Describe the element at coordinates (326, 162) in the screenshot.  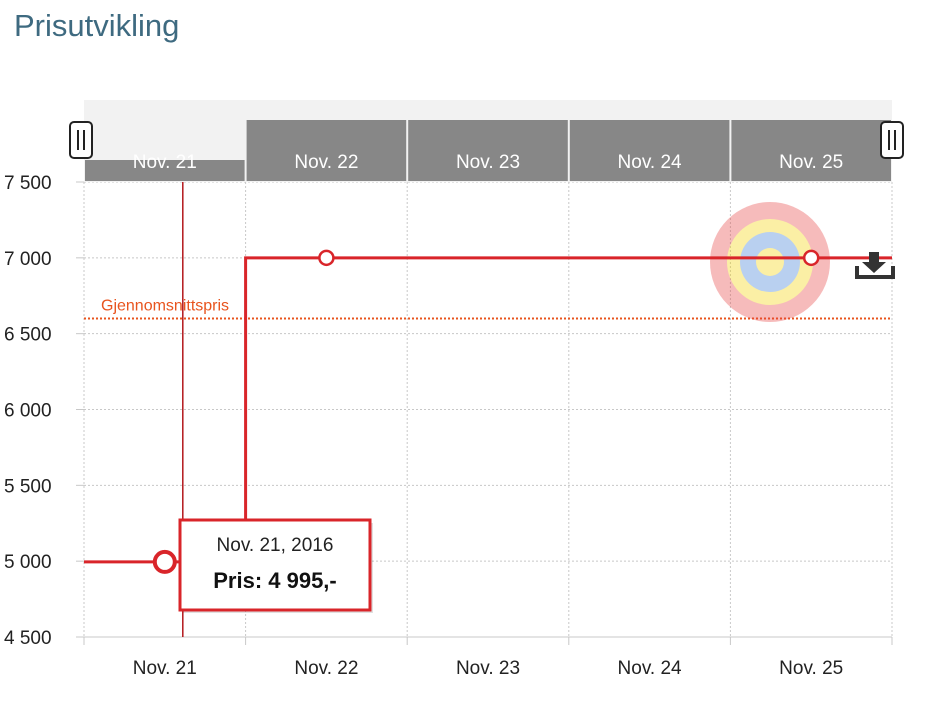
I see `navigator-label: Nov. 22` at that location.